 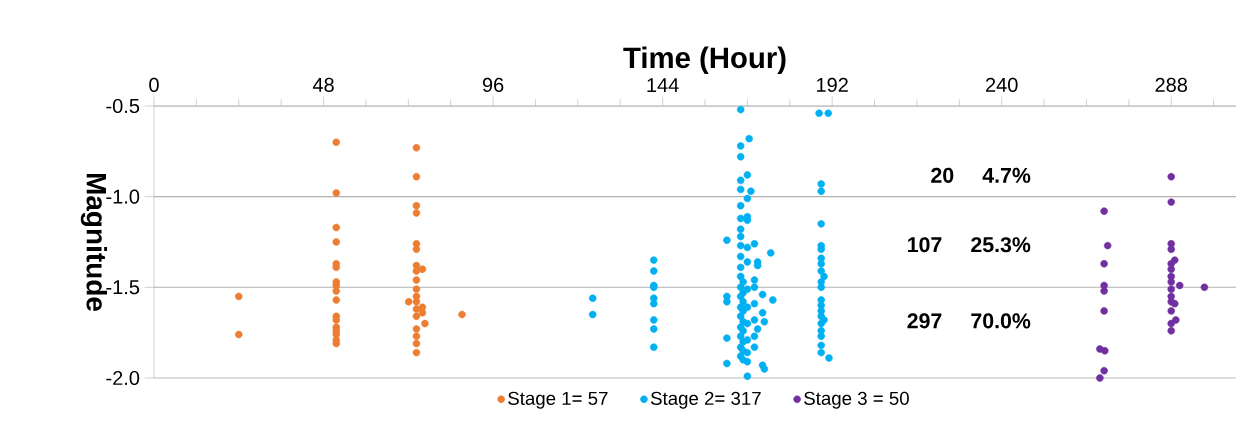 I want to click on x-tick-label: 0, so click(x=154, y=84).